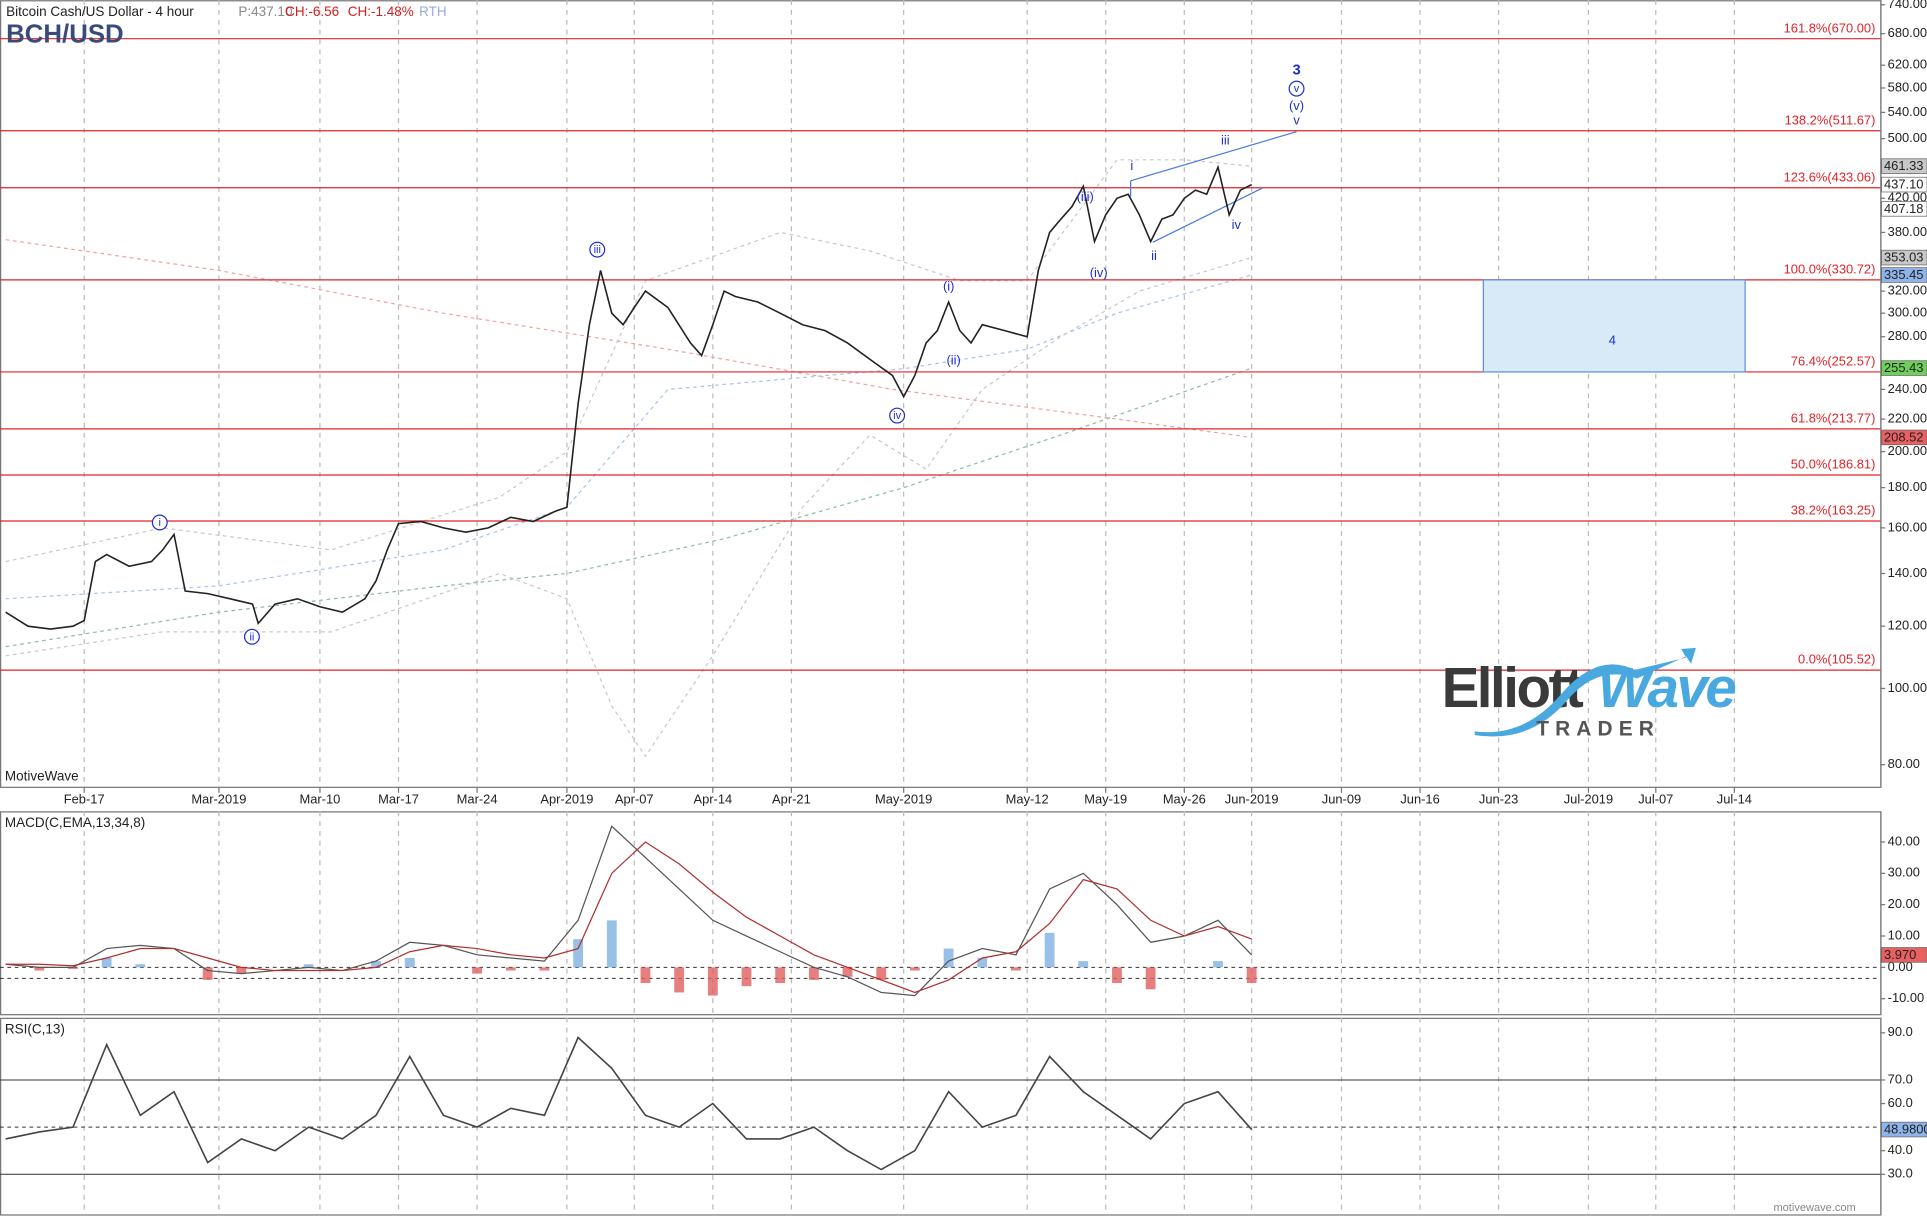  Describe the element at coordinates (1614, 326) in the screenshot. I see `wave-4-box` at that location.